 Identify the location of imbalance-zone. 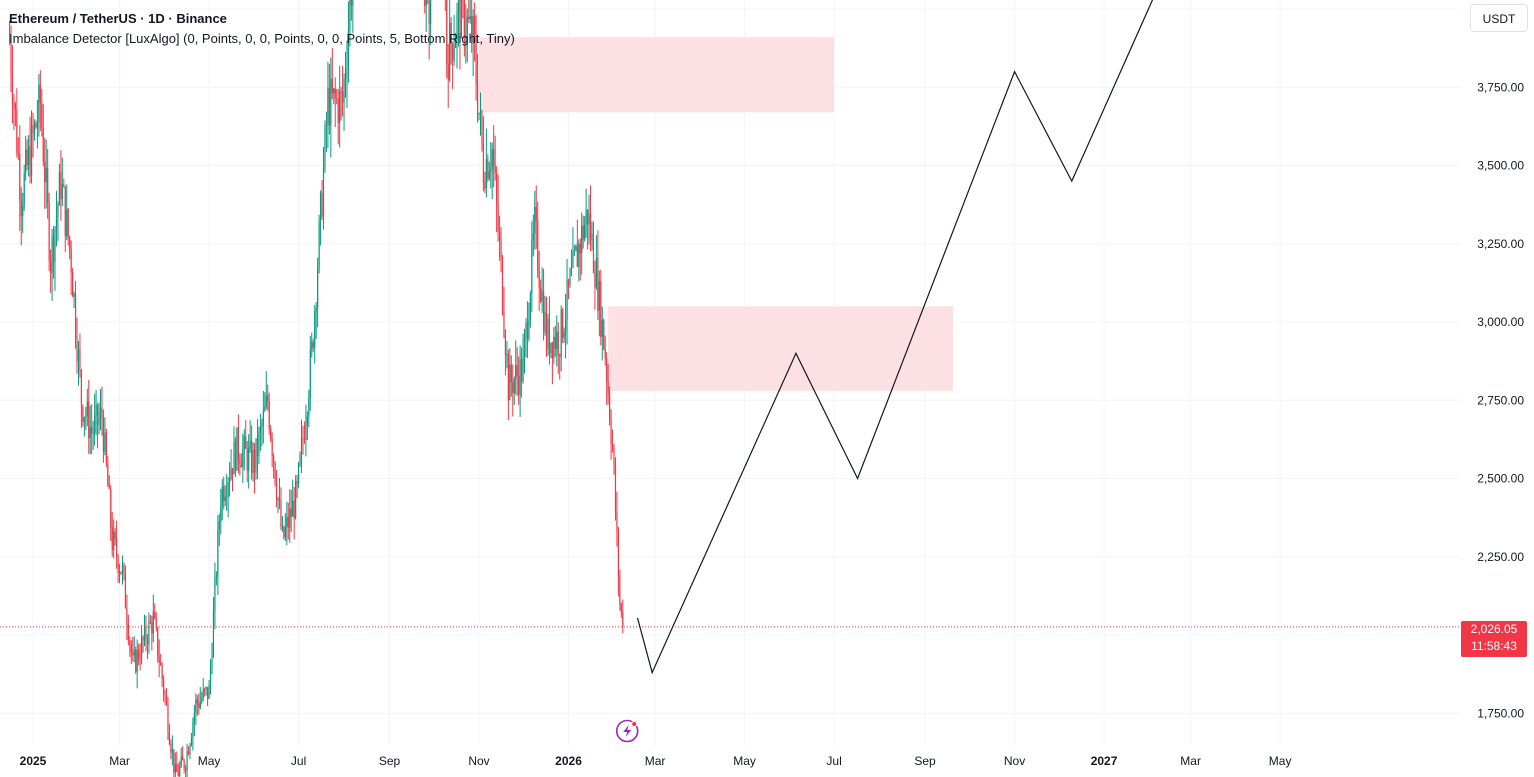
(657, 75).